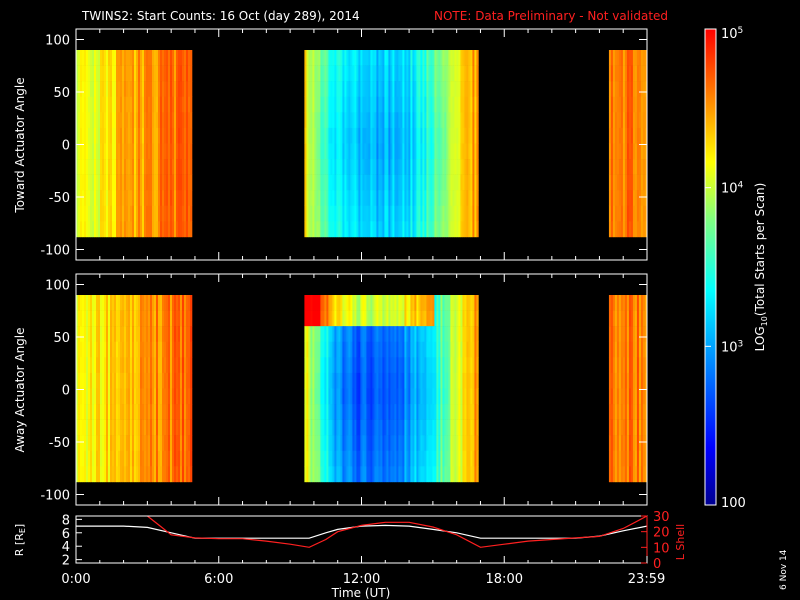 This screenshot has width=800, height=600. Describe the element at coordinates (732, 34) in the screenshot. I see `colorbar-tick-label: 105` at that location.